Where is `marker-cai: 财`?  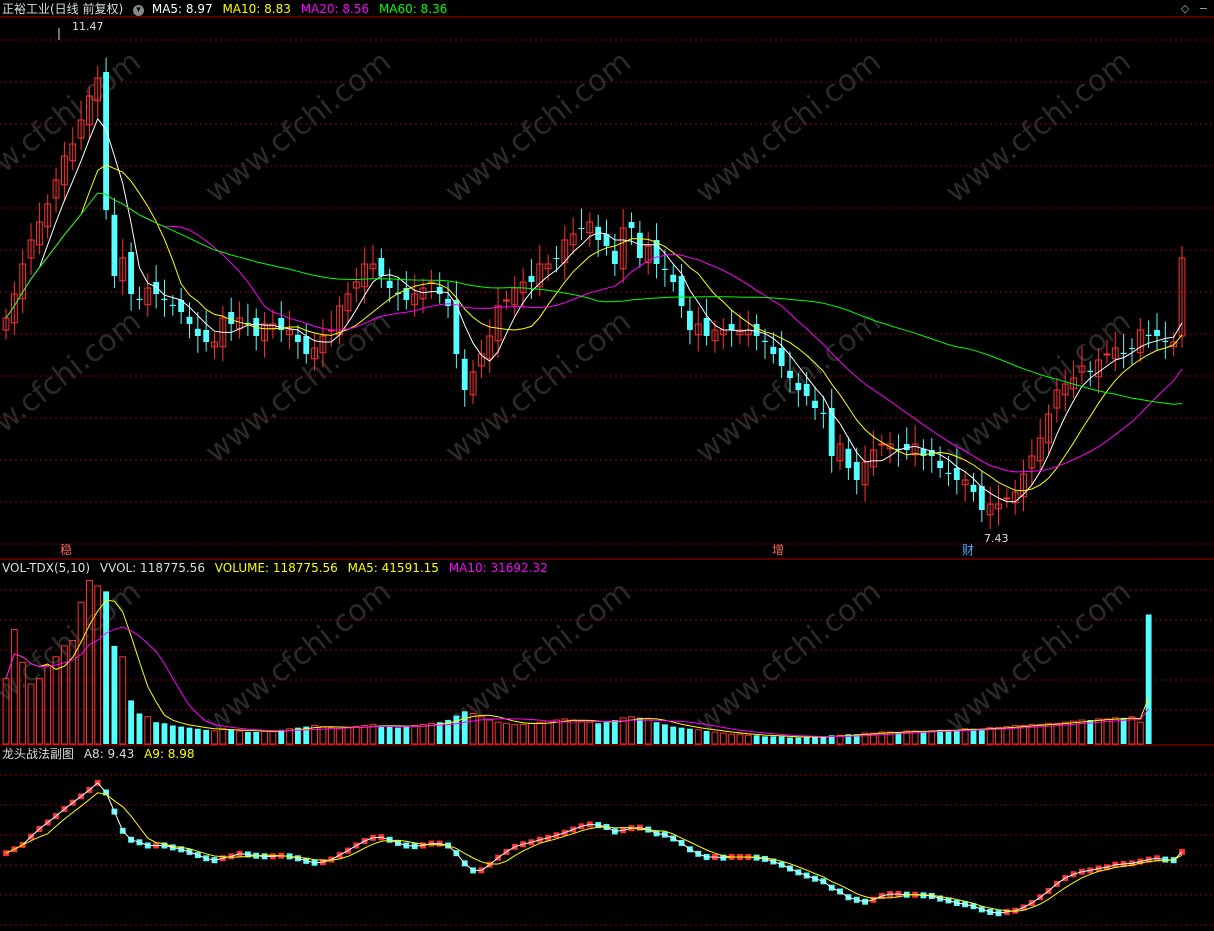
marker-cai: 财 is located at coordinates (968, 550).